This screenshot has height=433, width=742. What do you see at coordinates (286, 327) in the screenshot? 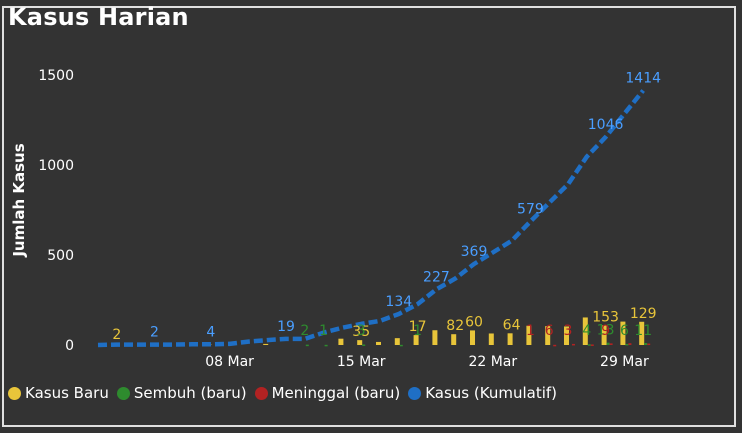
I see `data-label-kumulatif: 19` at bounding box center [286, 327].